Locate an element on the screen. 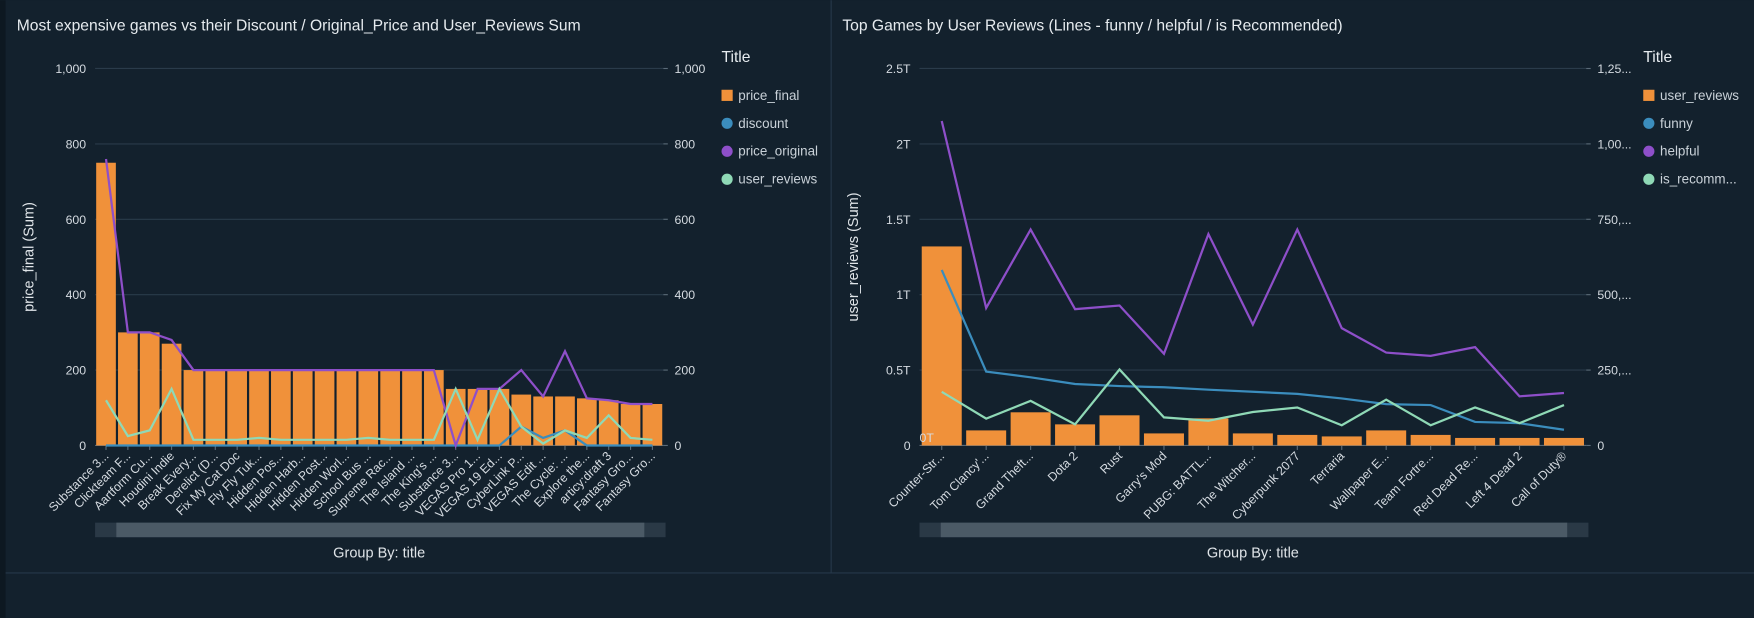 The width and height of the screenshot is (1754, 618). side-strip is located at coordinates (3, 309).